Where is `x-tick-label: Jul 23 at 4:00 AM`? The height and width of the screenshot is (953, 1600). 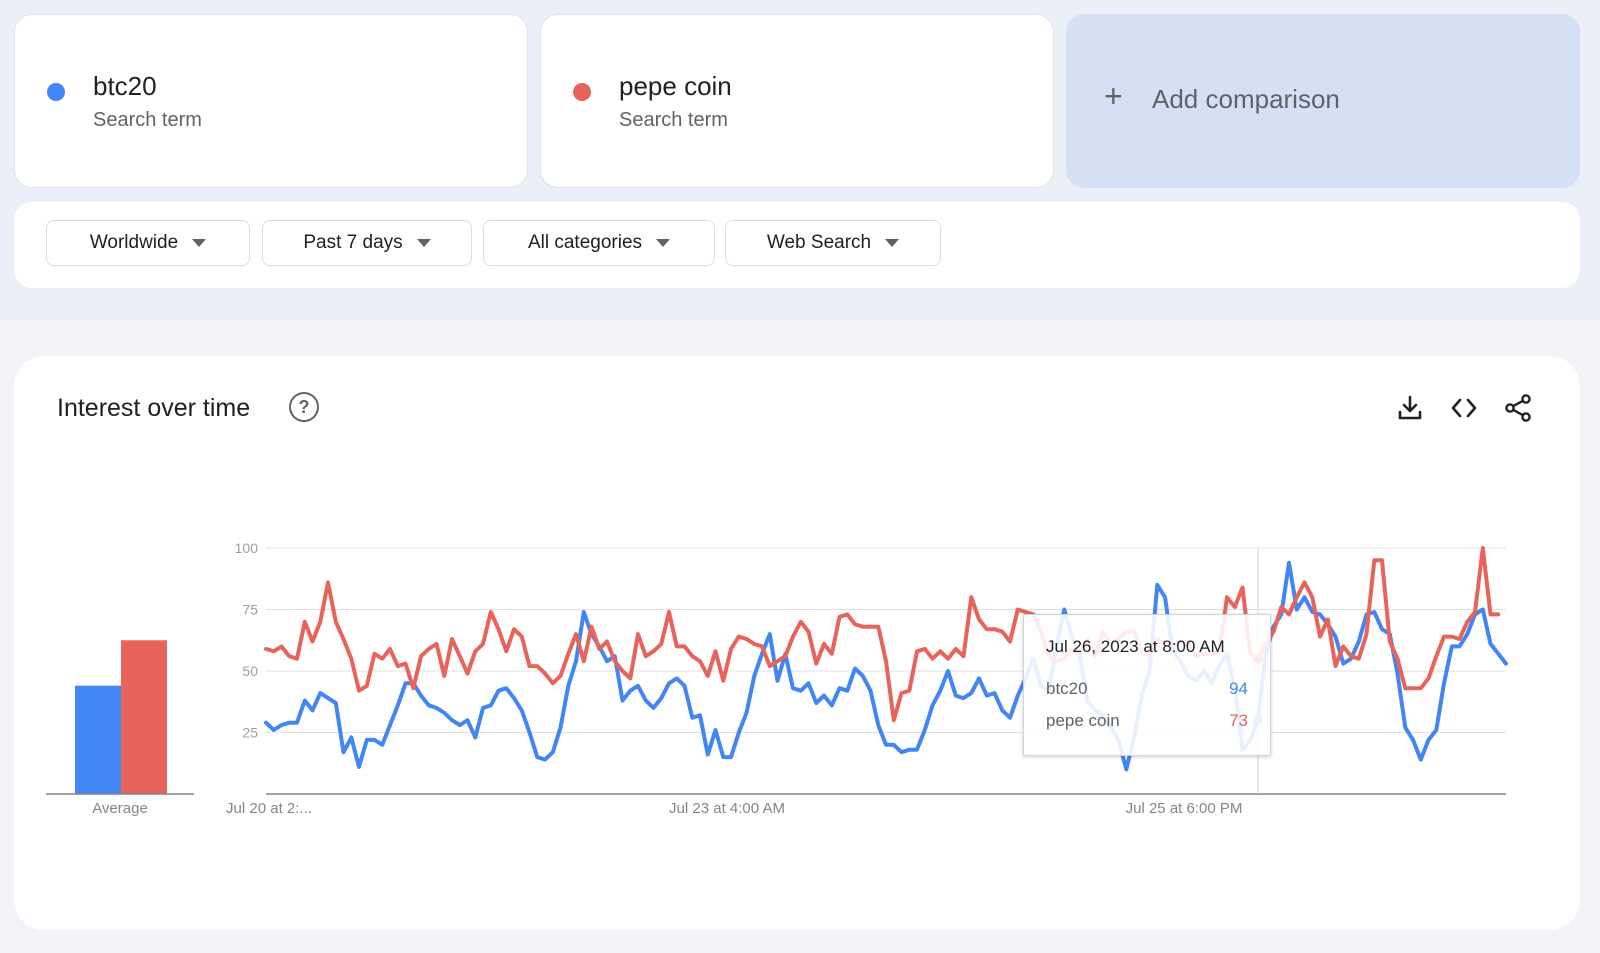
x-tick-label: Jul 23 at 4:00 AM is located at coordinates (727, 808).